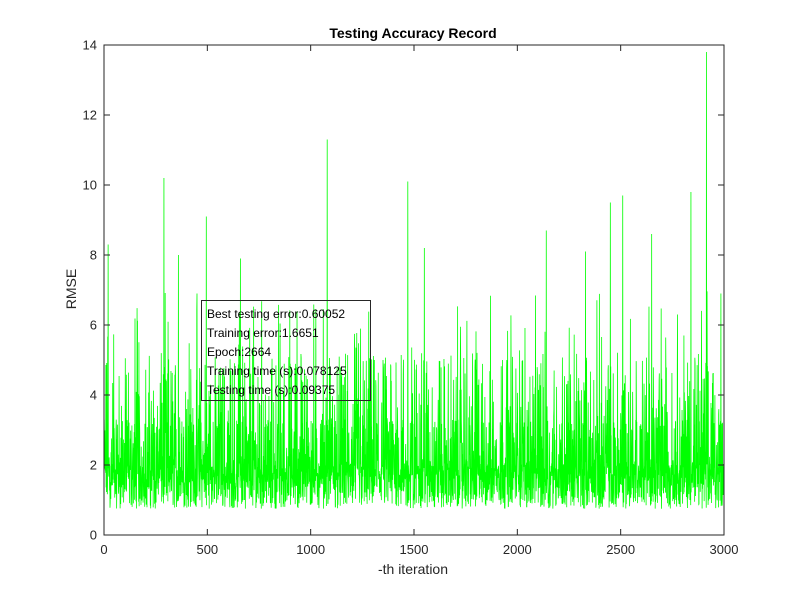 Image resolution: width=800 pixels, height=600 pixels. Describe the element at coordinates (93, 535) in the screenshot. I see `y-tick-label: 0` at that location.